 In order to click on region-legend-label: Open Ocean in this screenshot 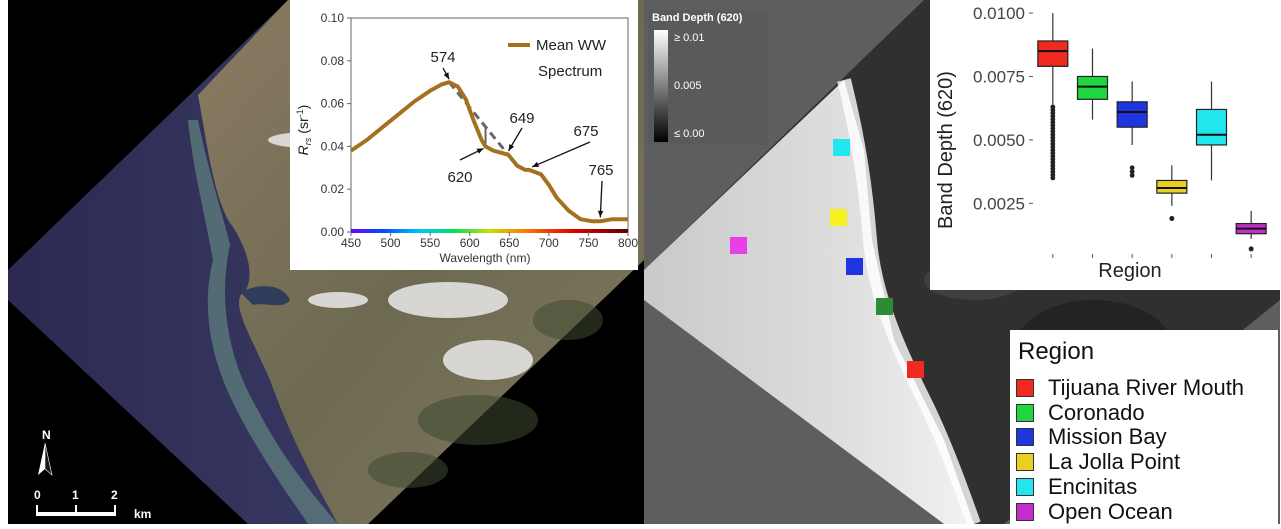, I will do `click(1110, 511)`.